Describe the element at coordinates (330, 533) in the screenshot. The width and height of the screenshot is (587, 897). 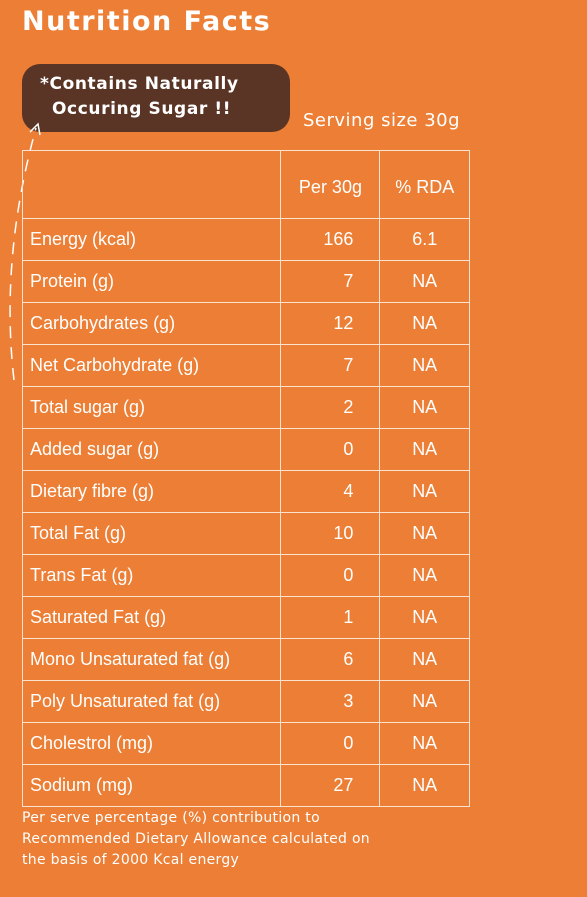
I see `nutrient-per-serving: 10` at that location.